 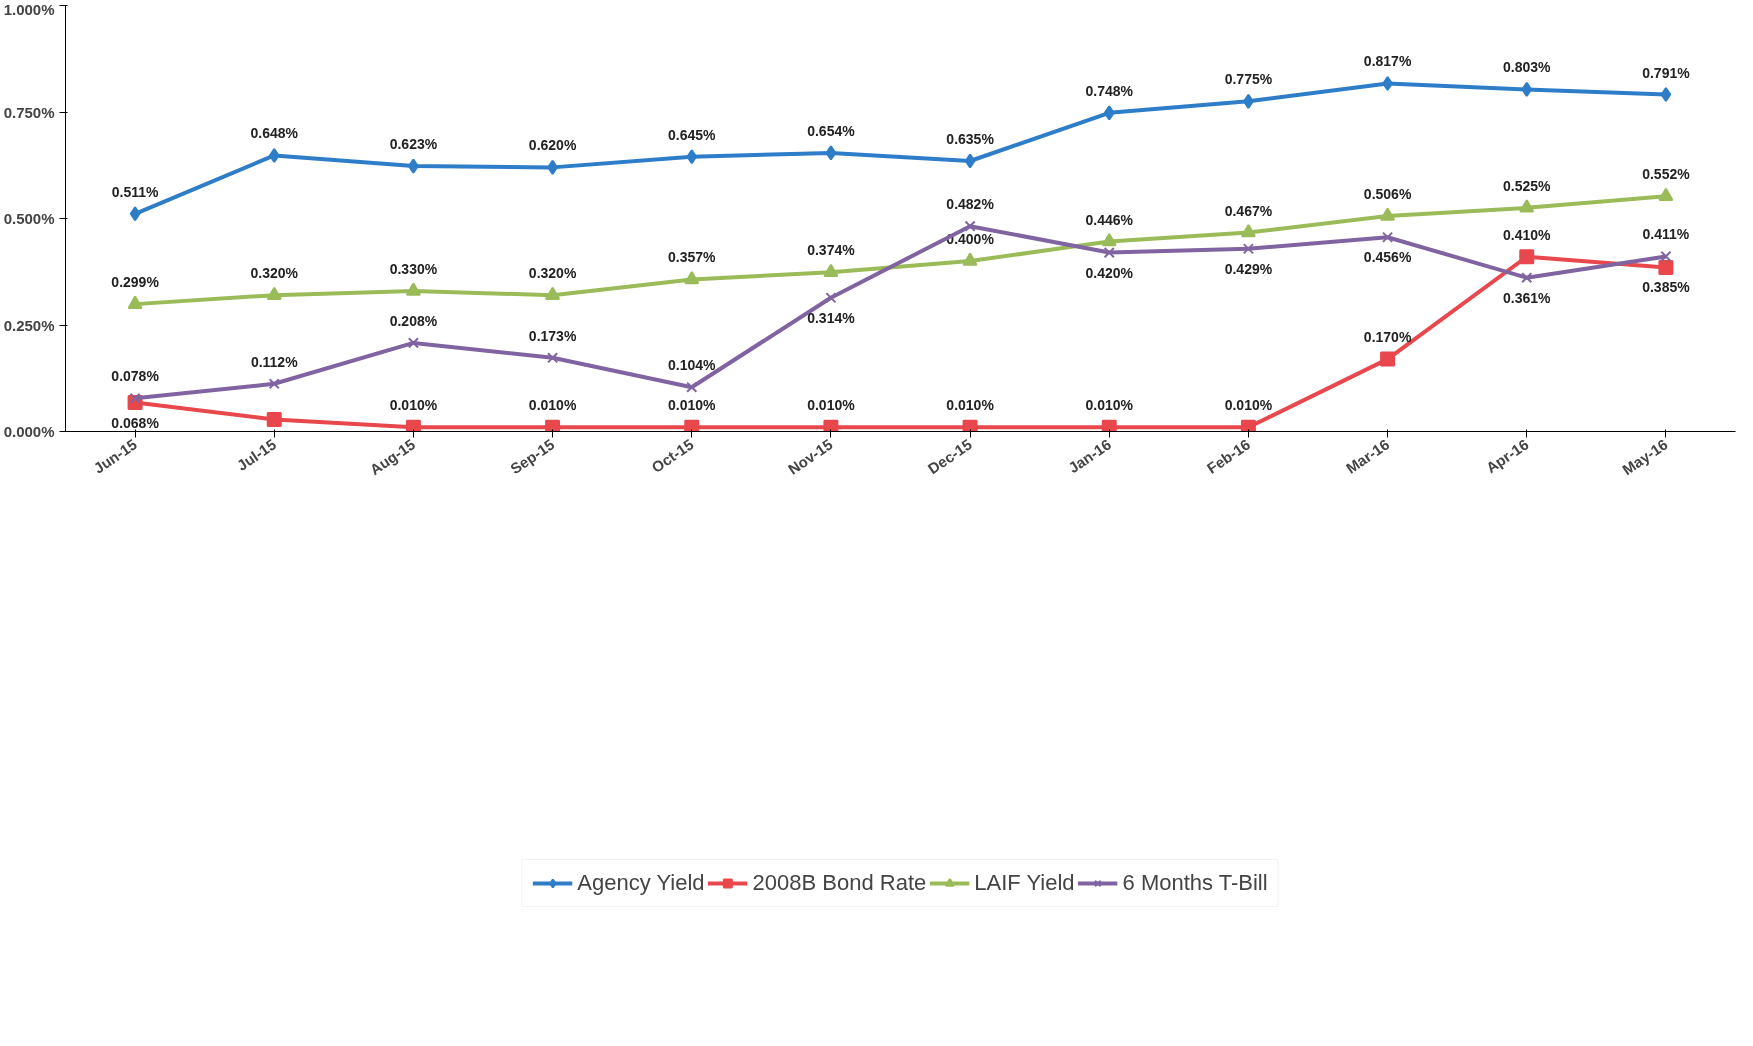 What do you see at coordinates (831, 130) in the screenshot?
I see `data-label: 0.654%` at bounding box center [831, 130].